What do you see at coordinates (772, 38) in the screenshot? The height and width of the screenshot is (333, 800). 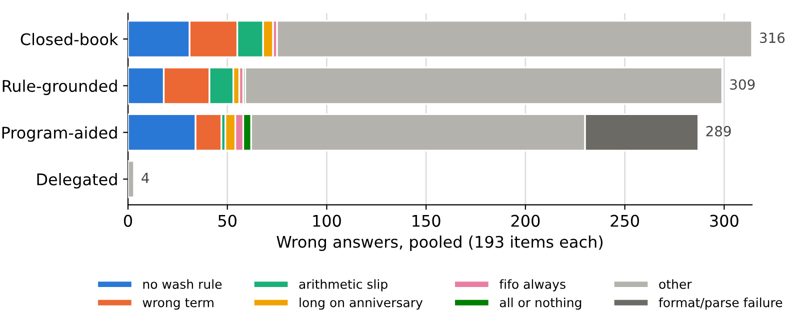 I see `annotation: 316` at bounding box center [772, 38].